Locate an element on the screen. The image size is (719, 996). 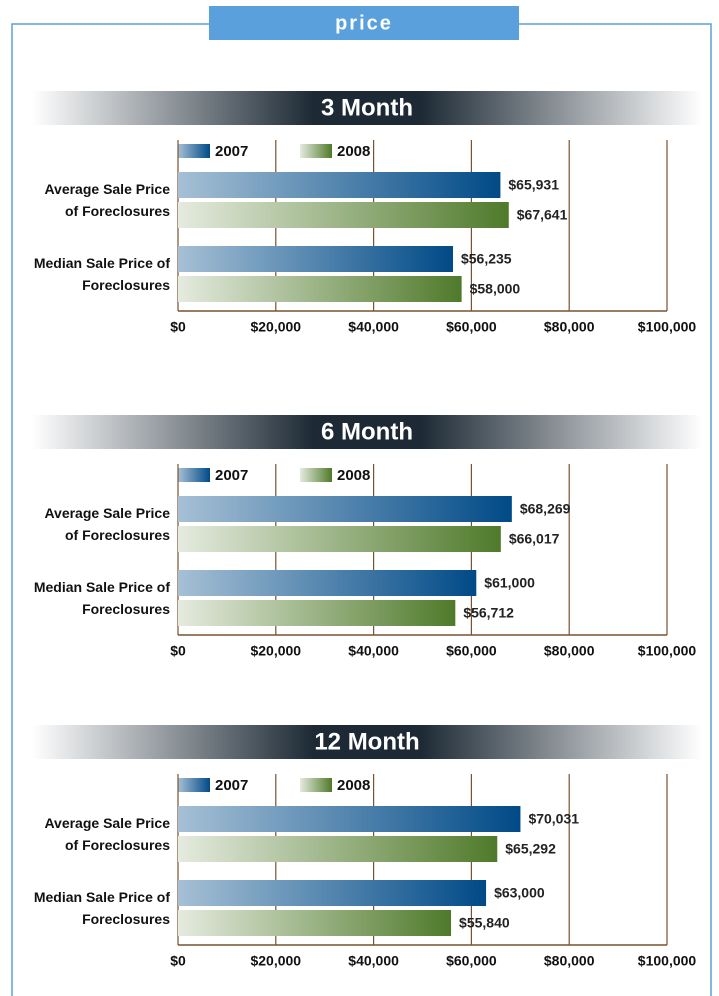
value-label: $63,000 is located at coordinates (519, 893).